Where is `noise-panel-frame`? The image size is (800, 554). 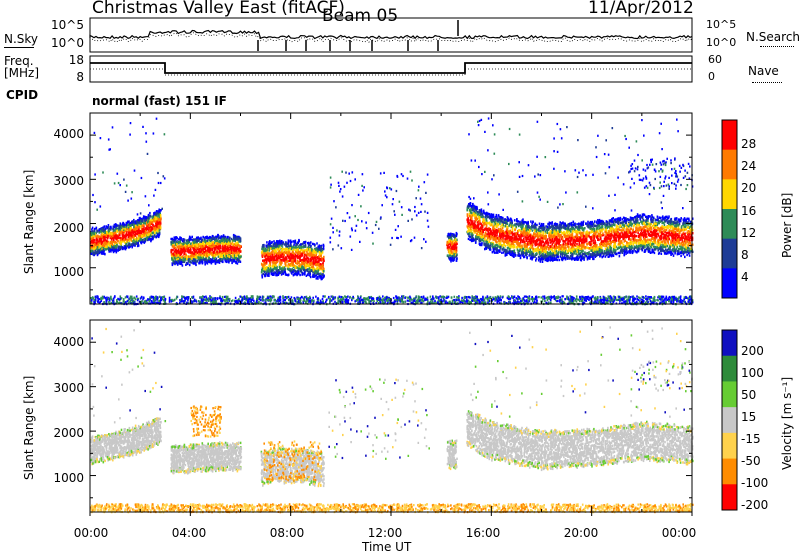 noise-panel-frame is located at coordinates (391, 35).